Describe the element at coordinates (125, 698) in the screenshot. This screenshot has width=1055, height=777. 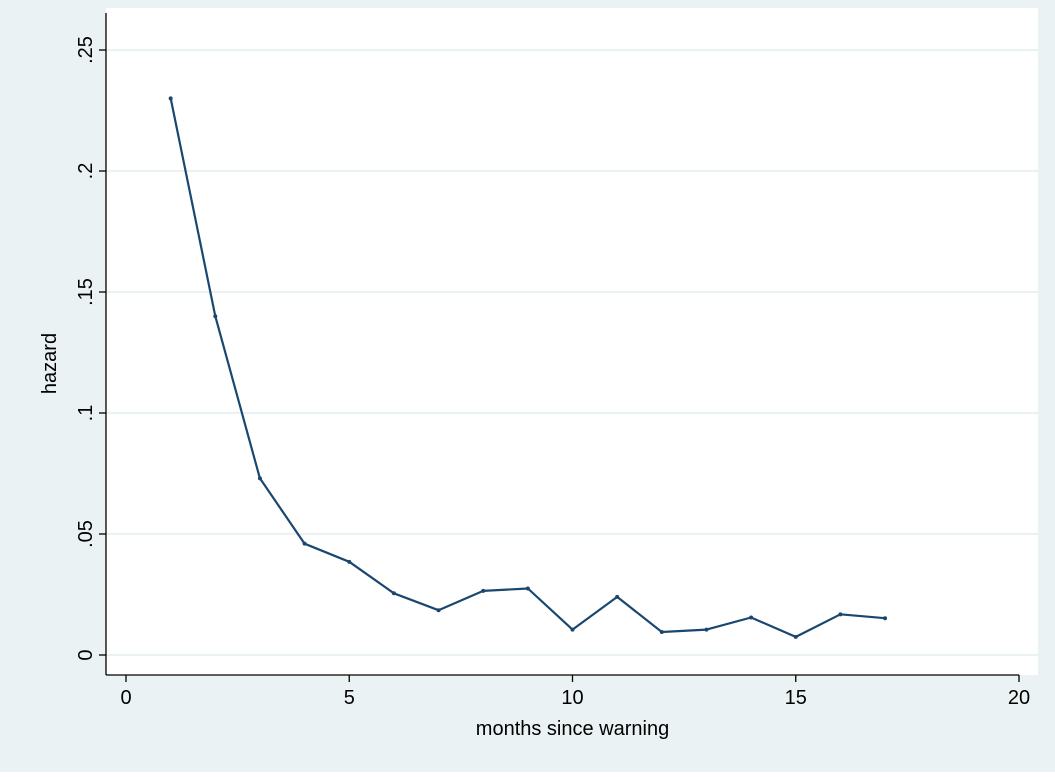
I see `x-tick-label: 0` at that location.